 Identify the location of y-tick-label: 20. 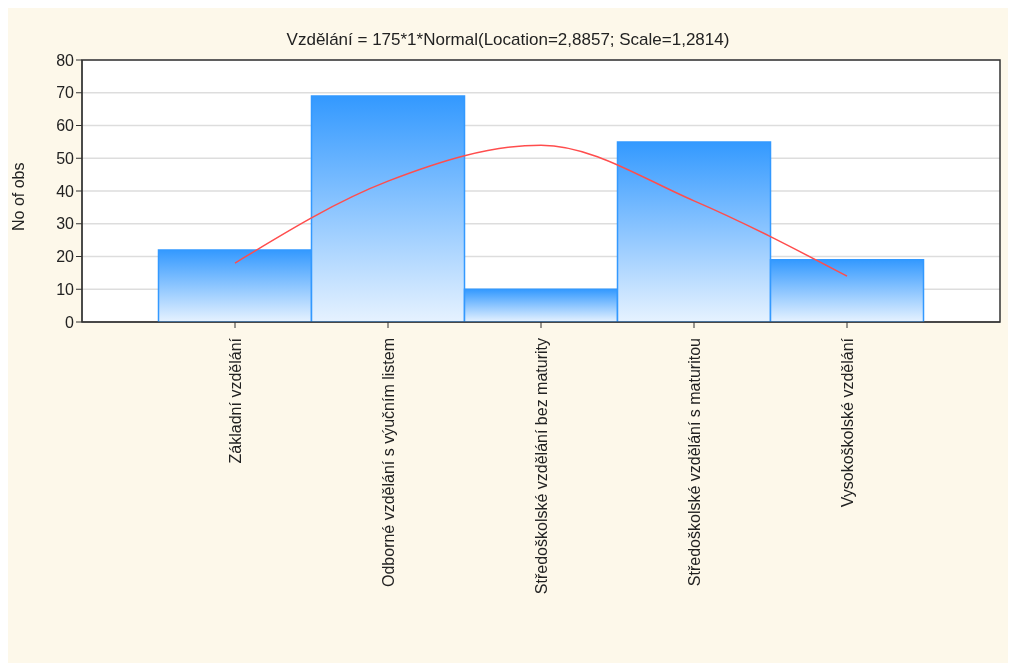
(65, 257).